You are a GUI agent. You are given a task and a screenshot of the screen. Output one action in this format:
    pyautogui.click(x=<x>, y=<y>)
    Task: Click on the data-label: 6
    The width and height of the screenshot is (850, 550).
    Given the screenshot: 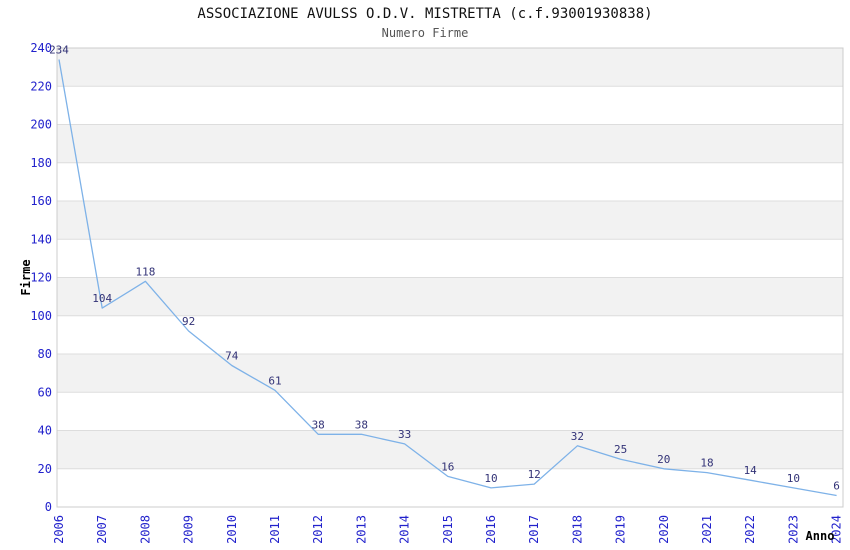 What is the action you would take?
    pyautogui.click(x=836, y=486)
    